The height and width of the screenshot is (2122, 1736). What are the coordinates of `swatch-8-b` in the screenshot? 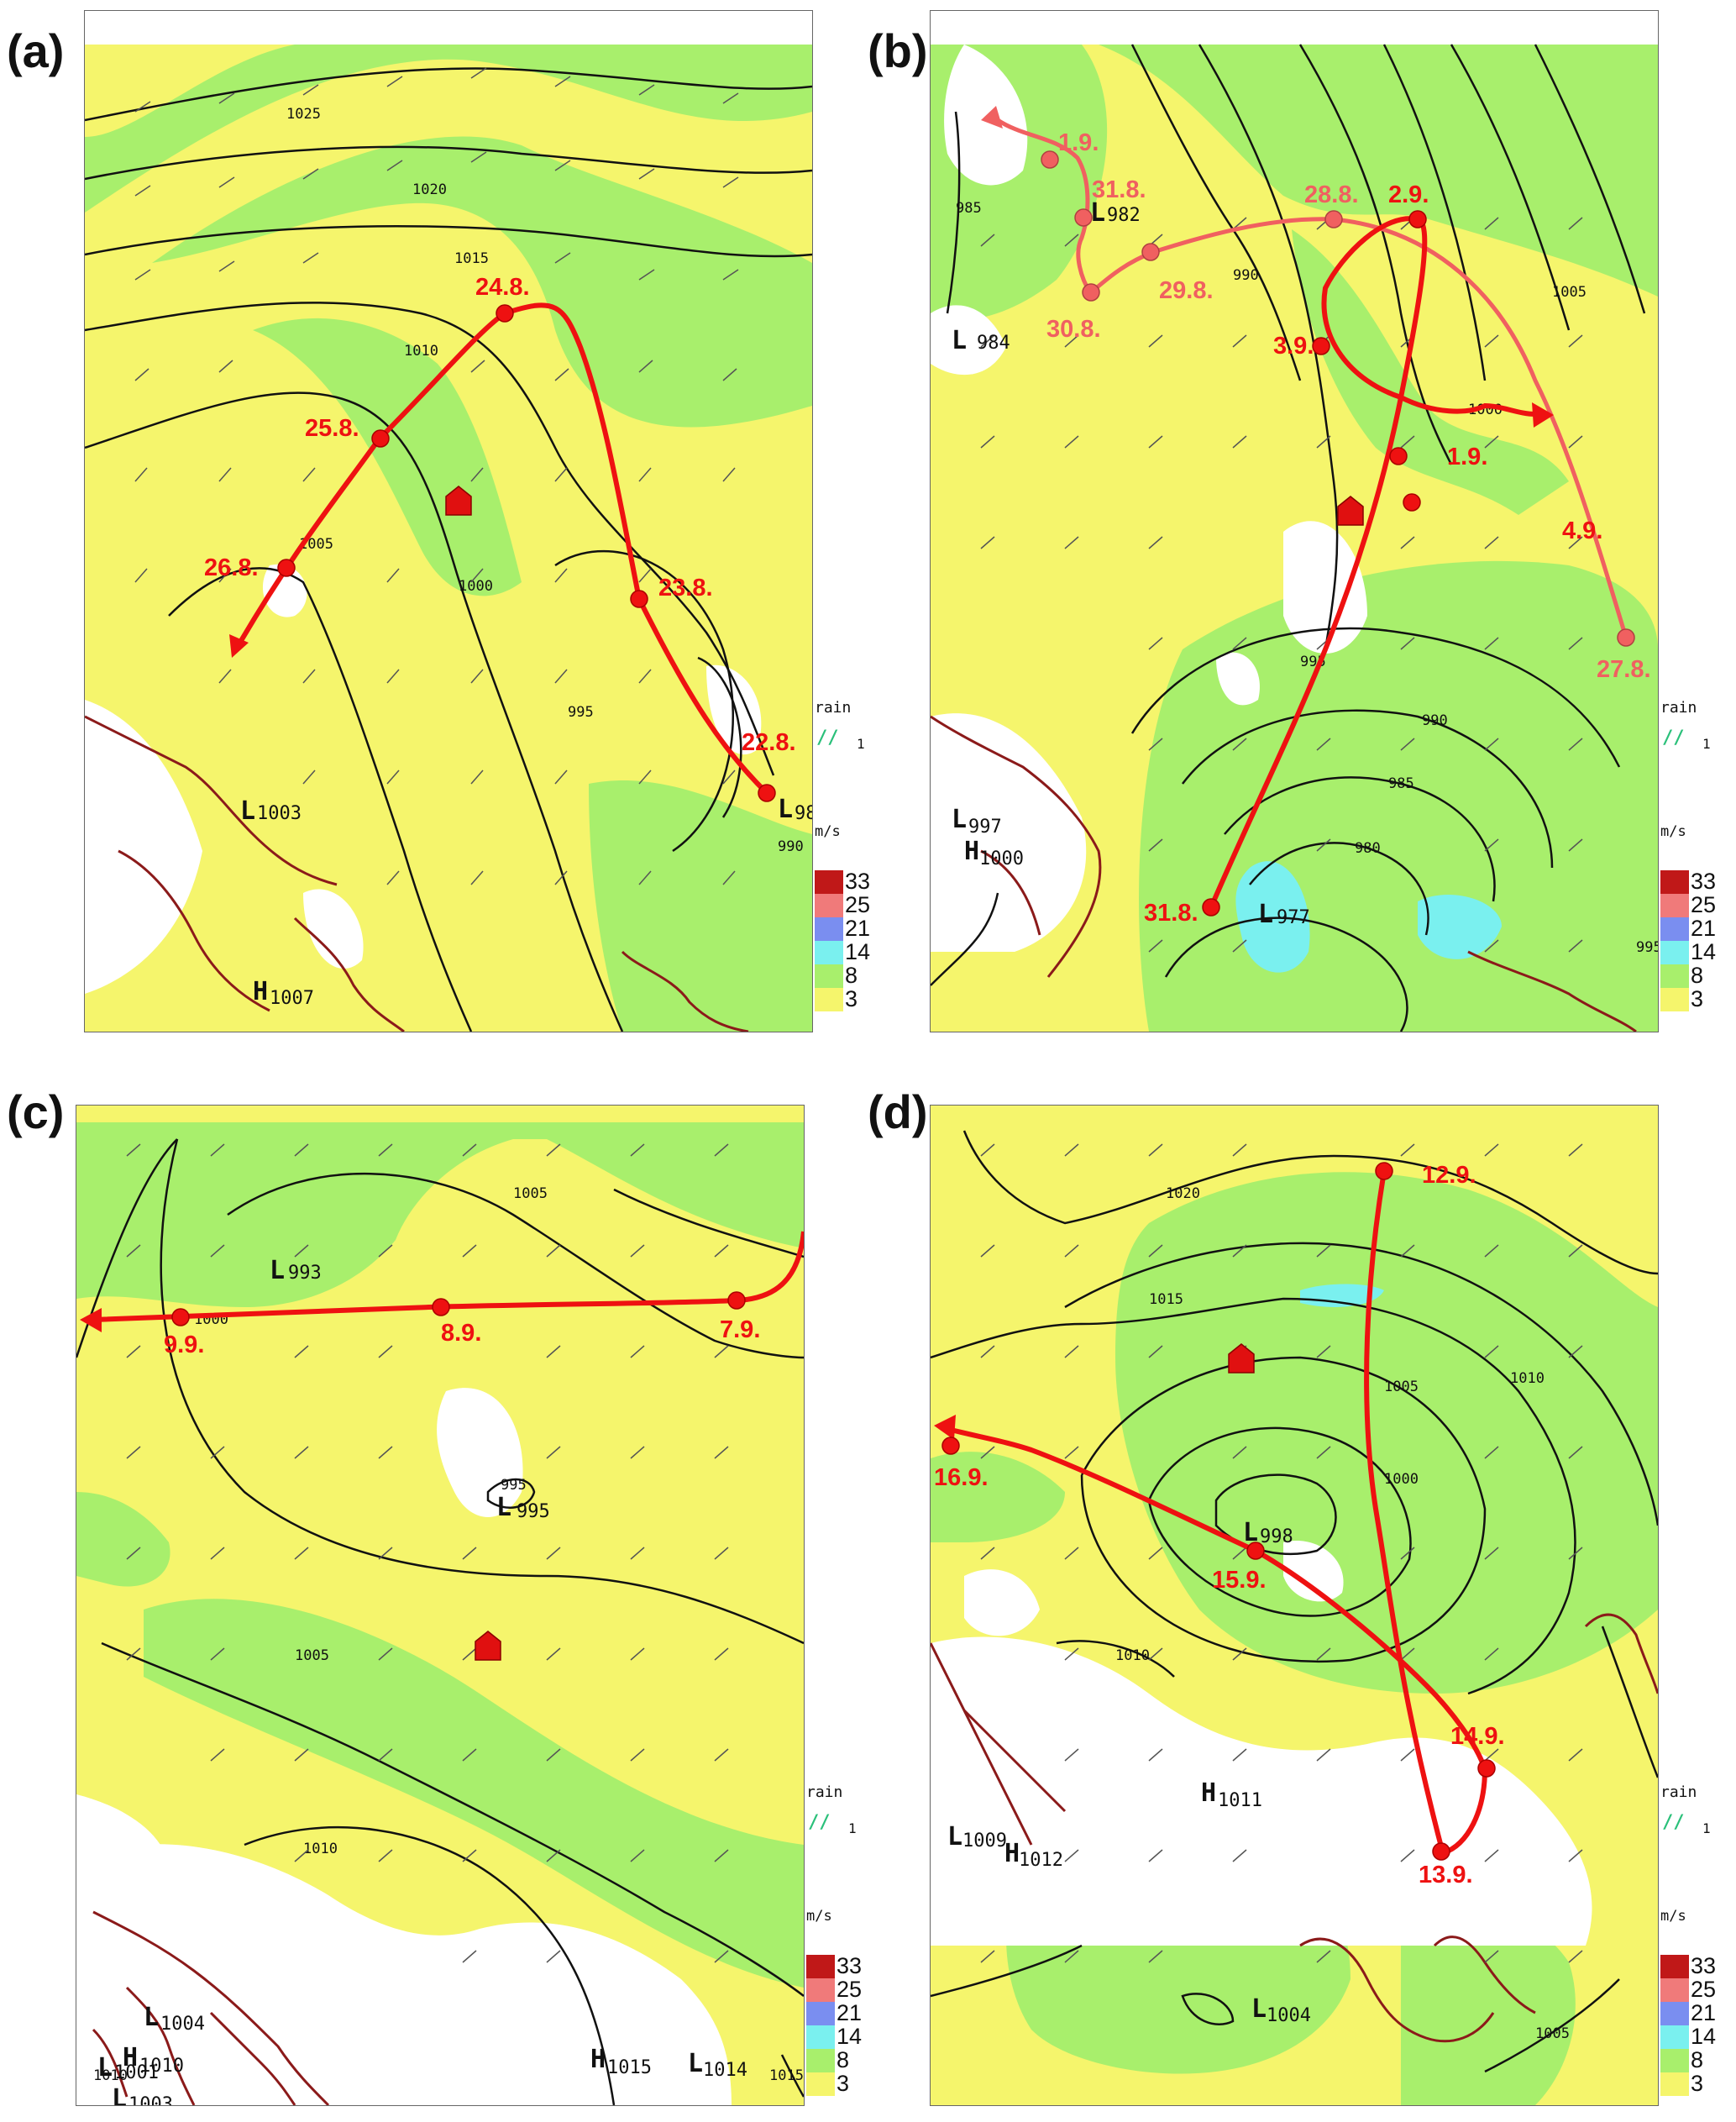 It's located at (1674, 976).